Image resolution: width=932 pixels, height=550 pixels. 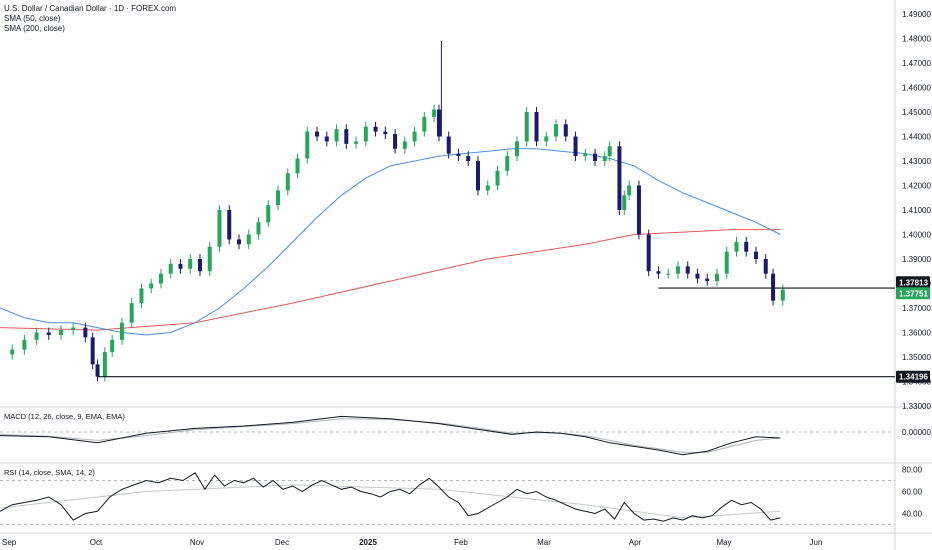 What do you see at coordinates (916, 186) in the screenshot?
I see `price-tick-label: 1.42000` at bounding box center [916, 186].